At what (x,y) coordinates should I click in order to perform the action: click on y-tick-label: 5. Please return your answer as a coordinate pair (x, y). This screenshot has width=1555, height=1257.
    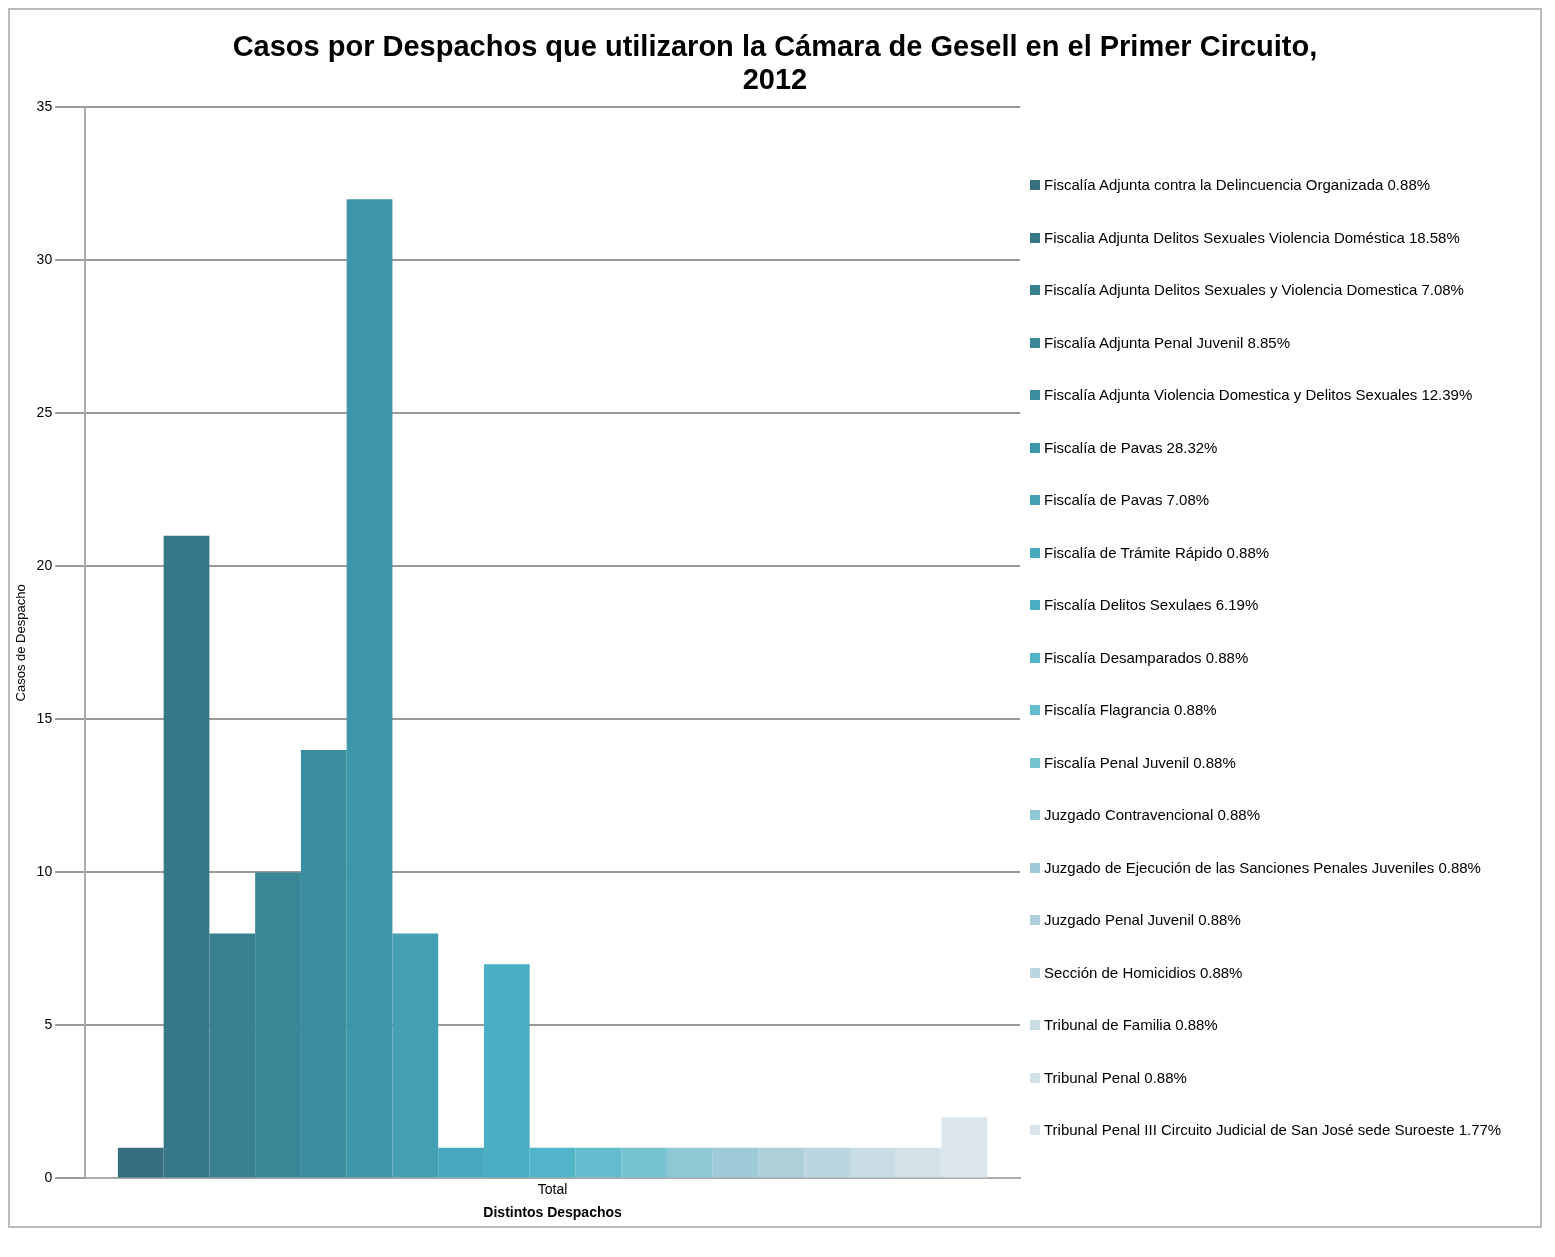
    Looking at the image, I should click on (48, 1024).